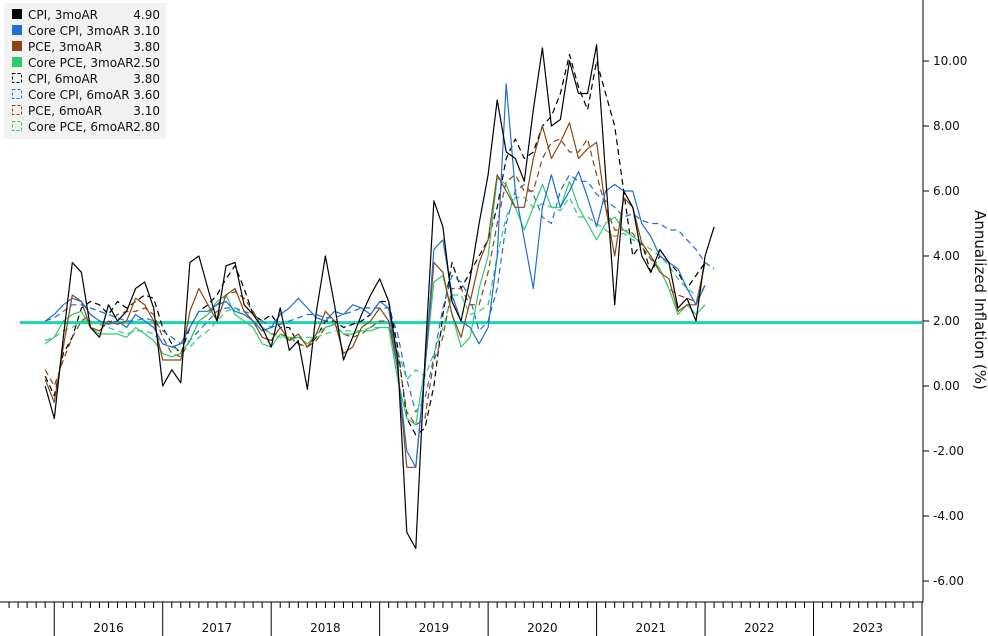  I want to click on legend-item: Core PCE, 3moAR 2.50, so click(86, 63).